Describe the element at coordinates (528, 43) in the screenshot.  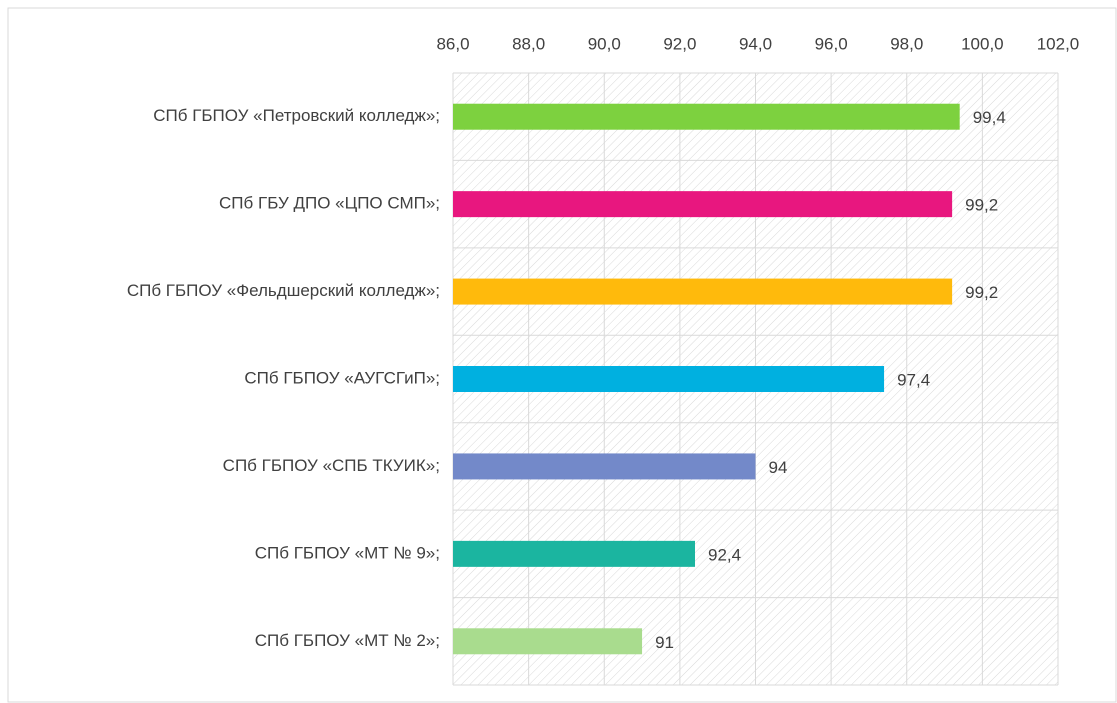
I see `x-tick-label: 88,0` at that location.